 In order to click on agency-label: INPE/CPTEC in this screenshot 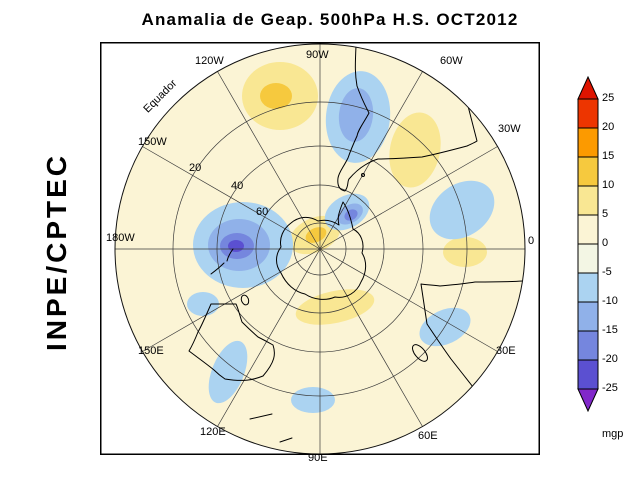, I will do `click(56, 252)`.